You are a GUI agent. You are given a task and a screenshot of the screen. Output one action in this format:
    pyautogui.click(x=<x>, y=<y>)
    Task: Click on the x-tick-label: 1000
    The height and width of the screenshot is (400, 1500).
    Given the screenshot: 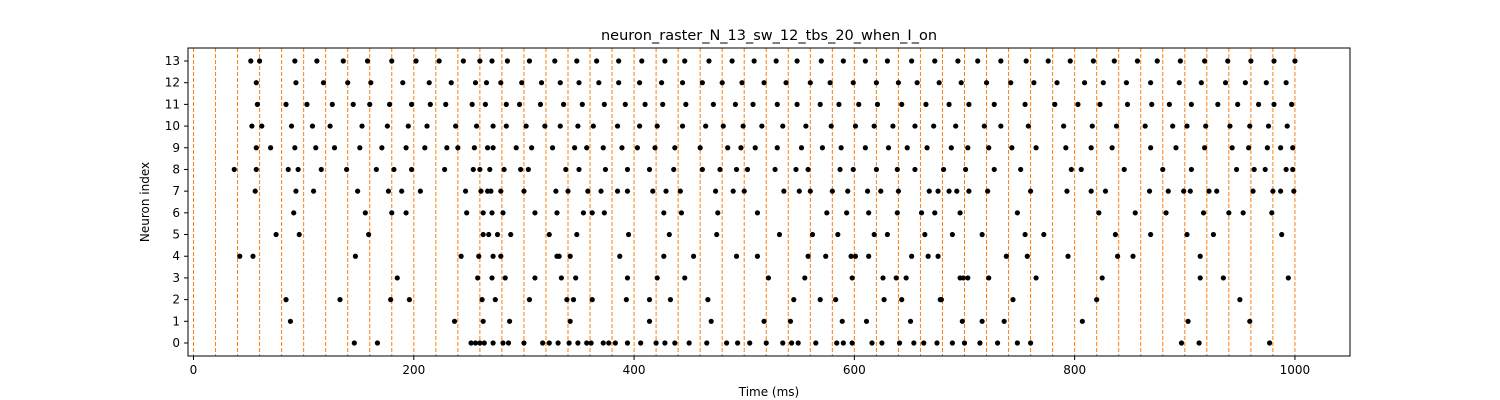 What is the action you would take?
    pyautogui.click(x=1295, y=370)
    